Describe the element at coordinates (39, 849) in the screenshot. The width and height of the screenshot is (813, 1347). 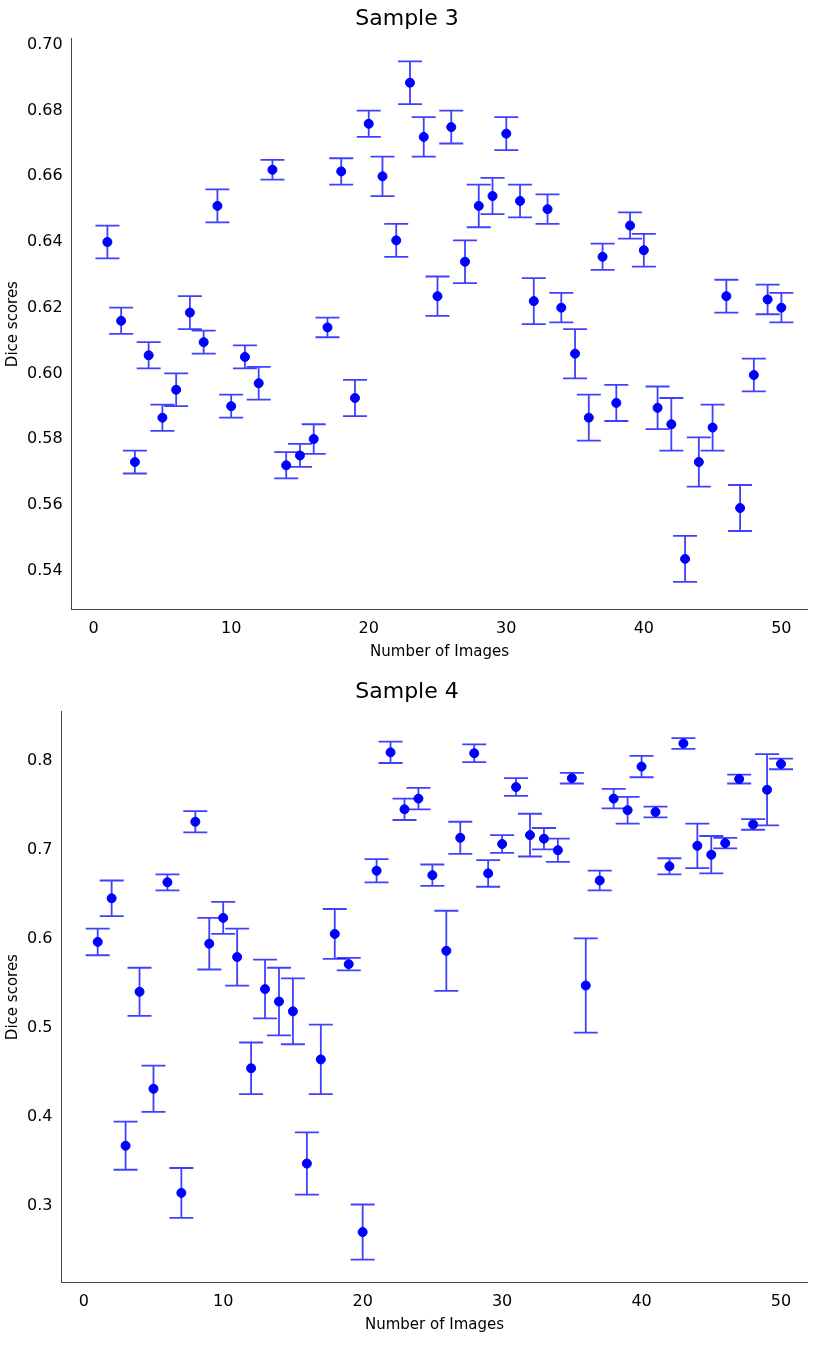
I see `y-tick-label: 0.7` at that location.